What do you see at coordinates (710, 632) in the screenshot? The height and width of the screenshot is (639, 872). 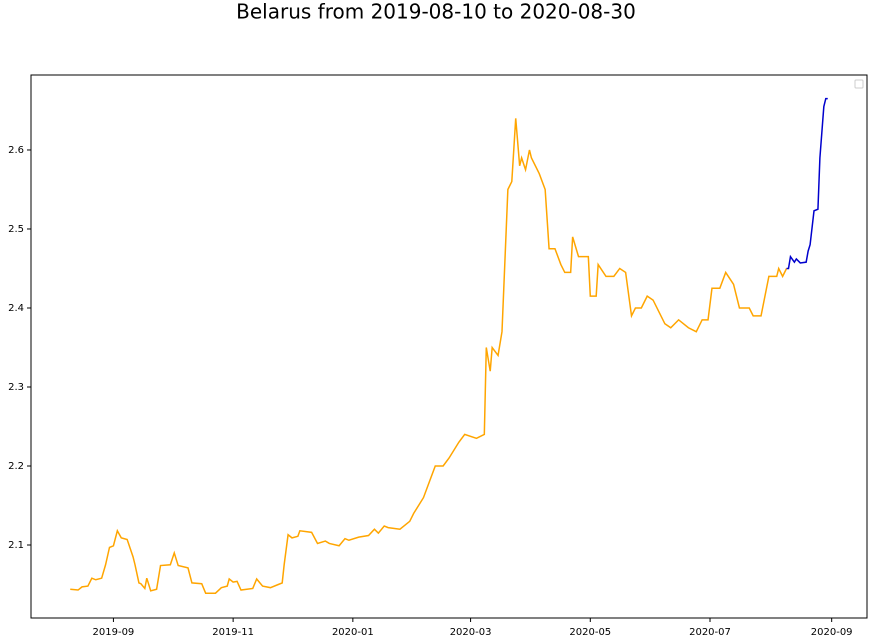 I see `x-tick-label: 2020-07` at bounding box center [710, 632].